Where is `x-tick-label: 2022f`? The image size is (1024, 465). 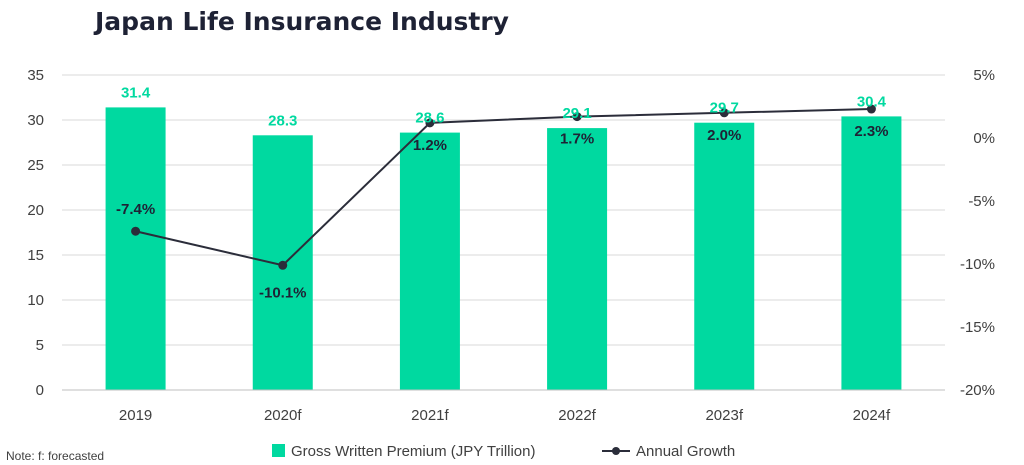
x-tick-label: 2022f is located at coordinates (577, 415).